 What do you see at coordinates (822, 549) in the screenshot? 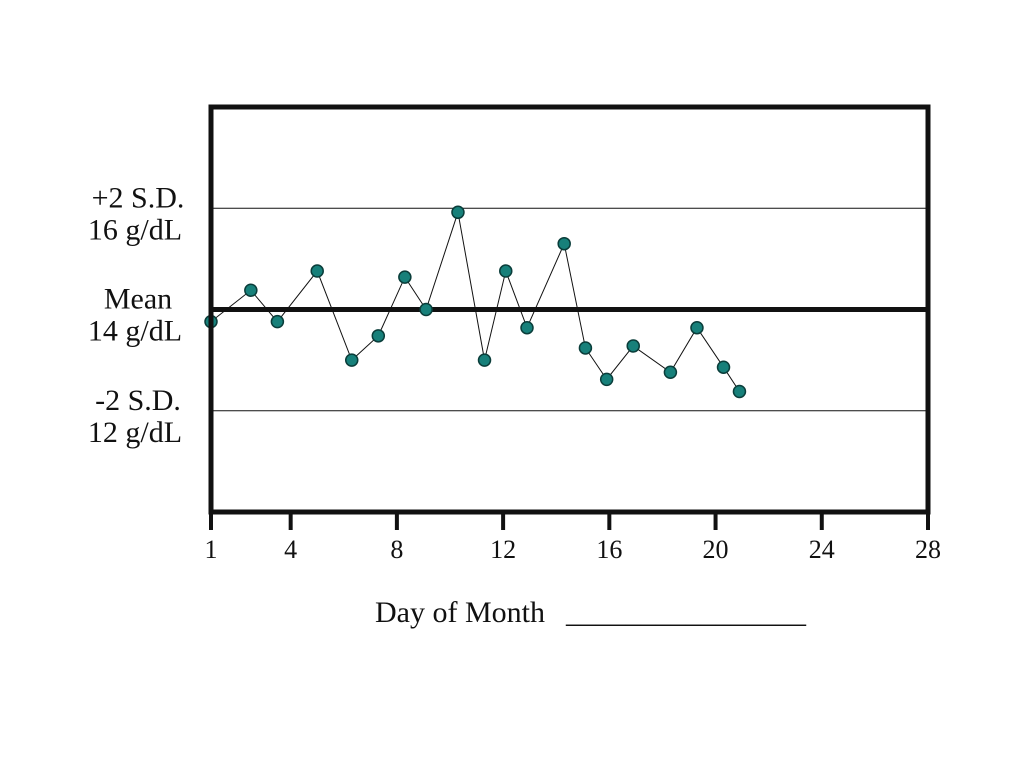
I see `x-tick-label-24: 24` at bounding box center [822, 549].